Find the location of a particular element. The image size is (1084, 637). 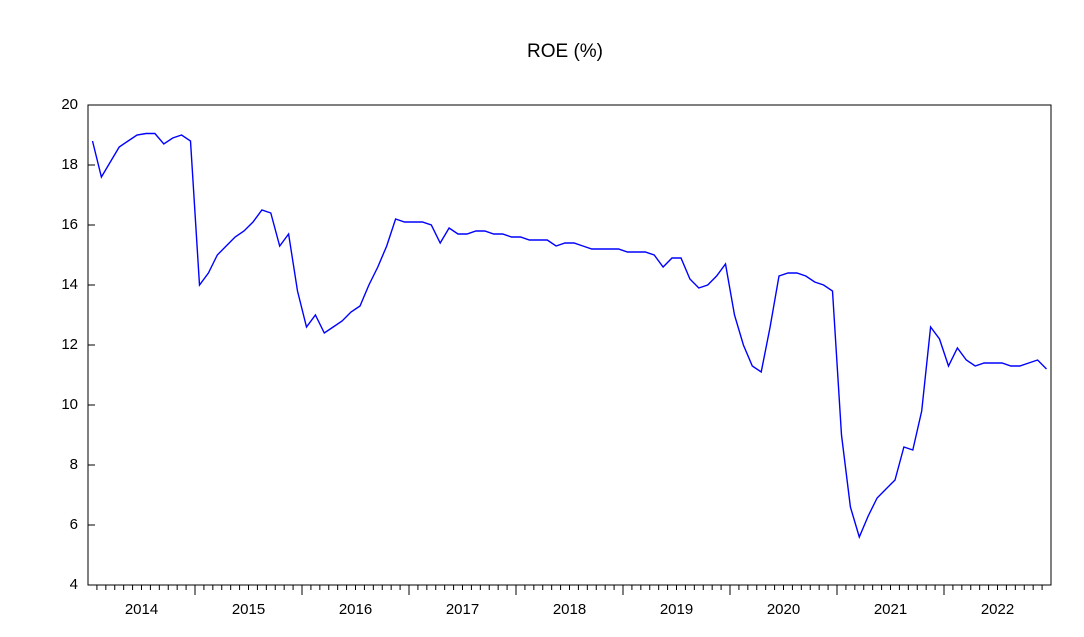

y-tick-label: 6 is located at coordinates (74, 524).